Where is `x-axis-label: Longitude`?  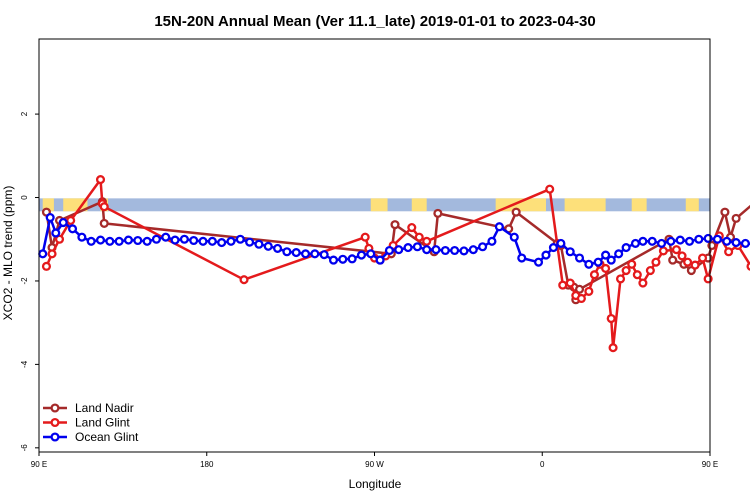 x-axis-label: Longitude is located at coordinates (375, 484).